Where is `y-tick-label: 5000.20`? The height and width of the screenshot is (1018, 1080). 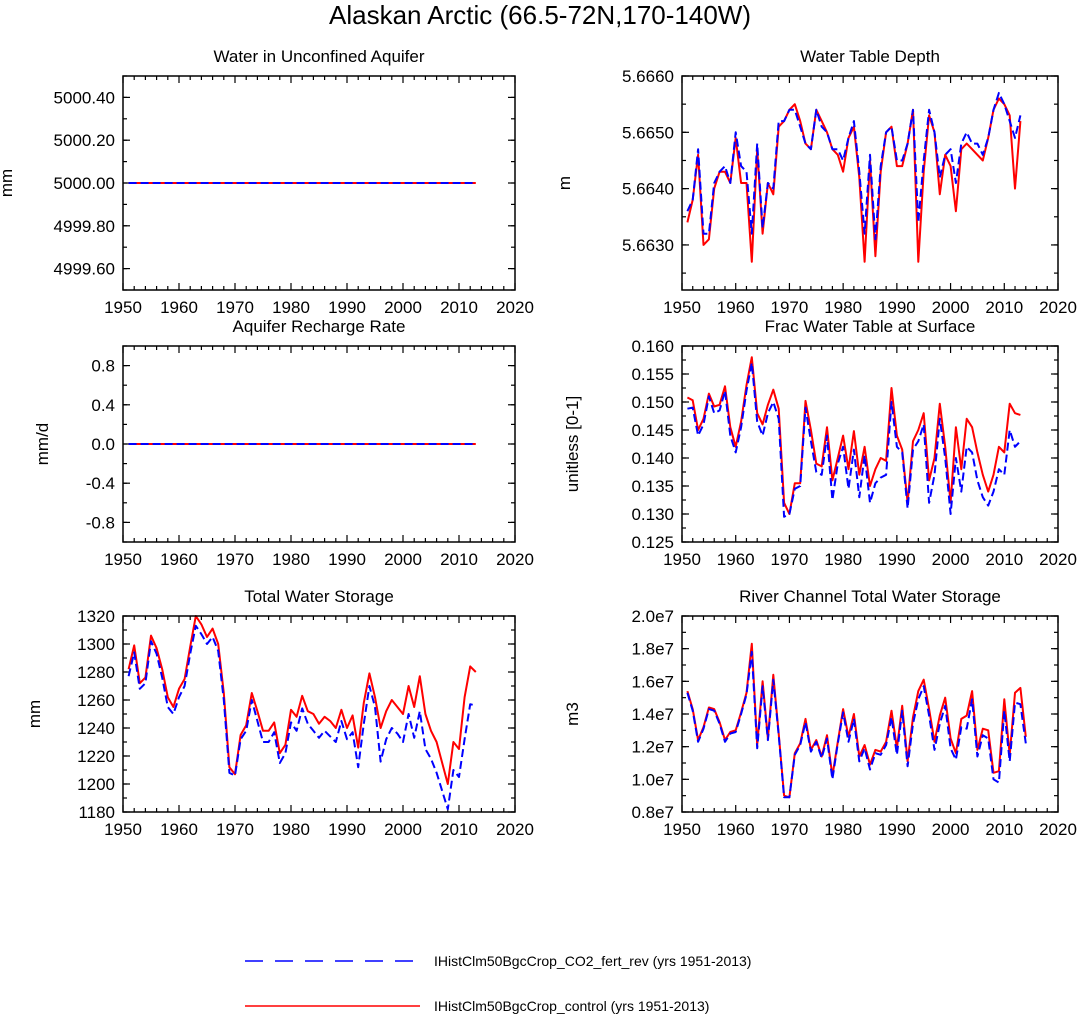
y-tick-label: 5000.20 is located at coordinates (84, 140).